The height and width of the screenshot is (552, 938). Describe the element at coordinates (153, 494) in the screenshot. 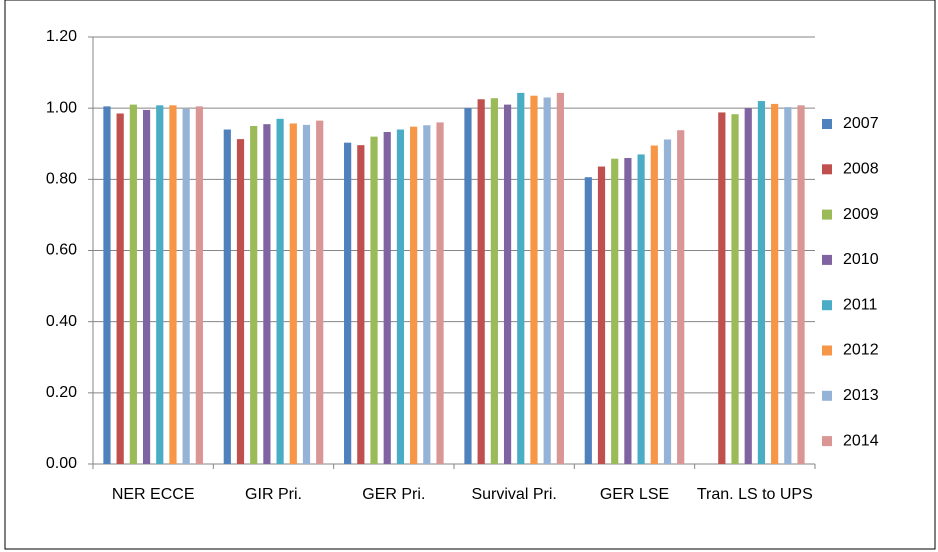

I see `x-tick-label: NER ECCE` at that location.